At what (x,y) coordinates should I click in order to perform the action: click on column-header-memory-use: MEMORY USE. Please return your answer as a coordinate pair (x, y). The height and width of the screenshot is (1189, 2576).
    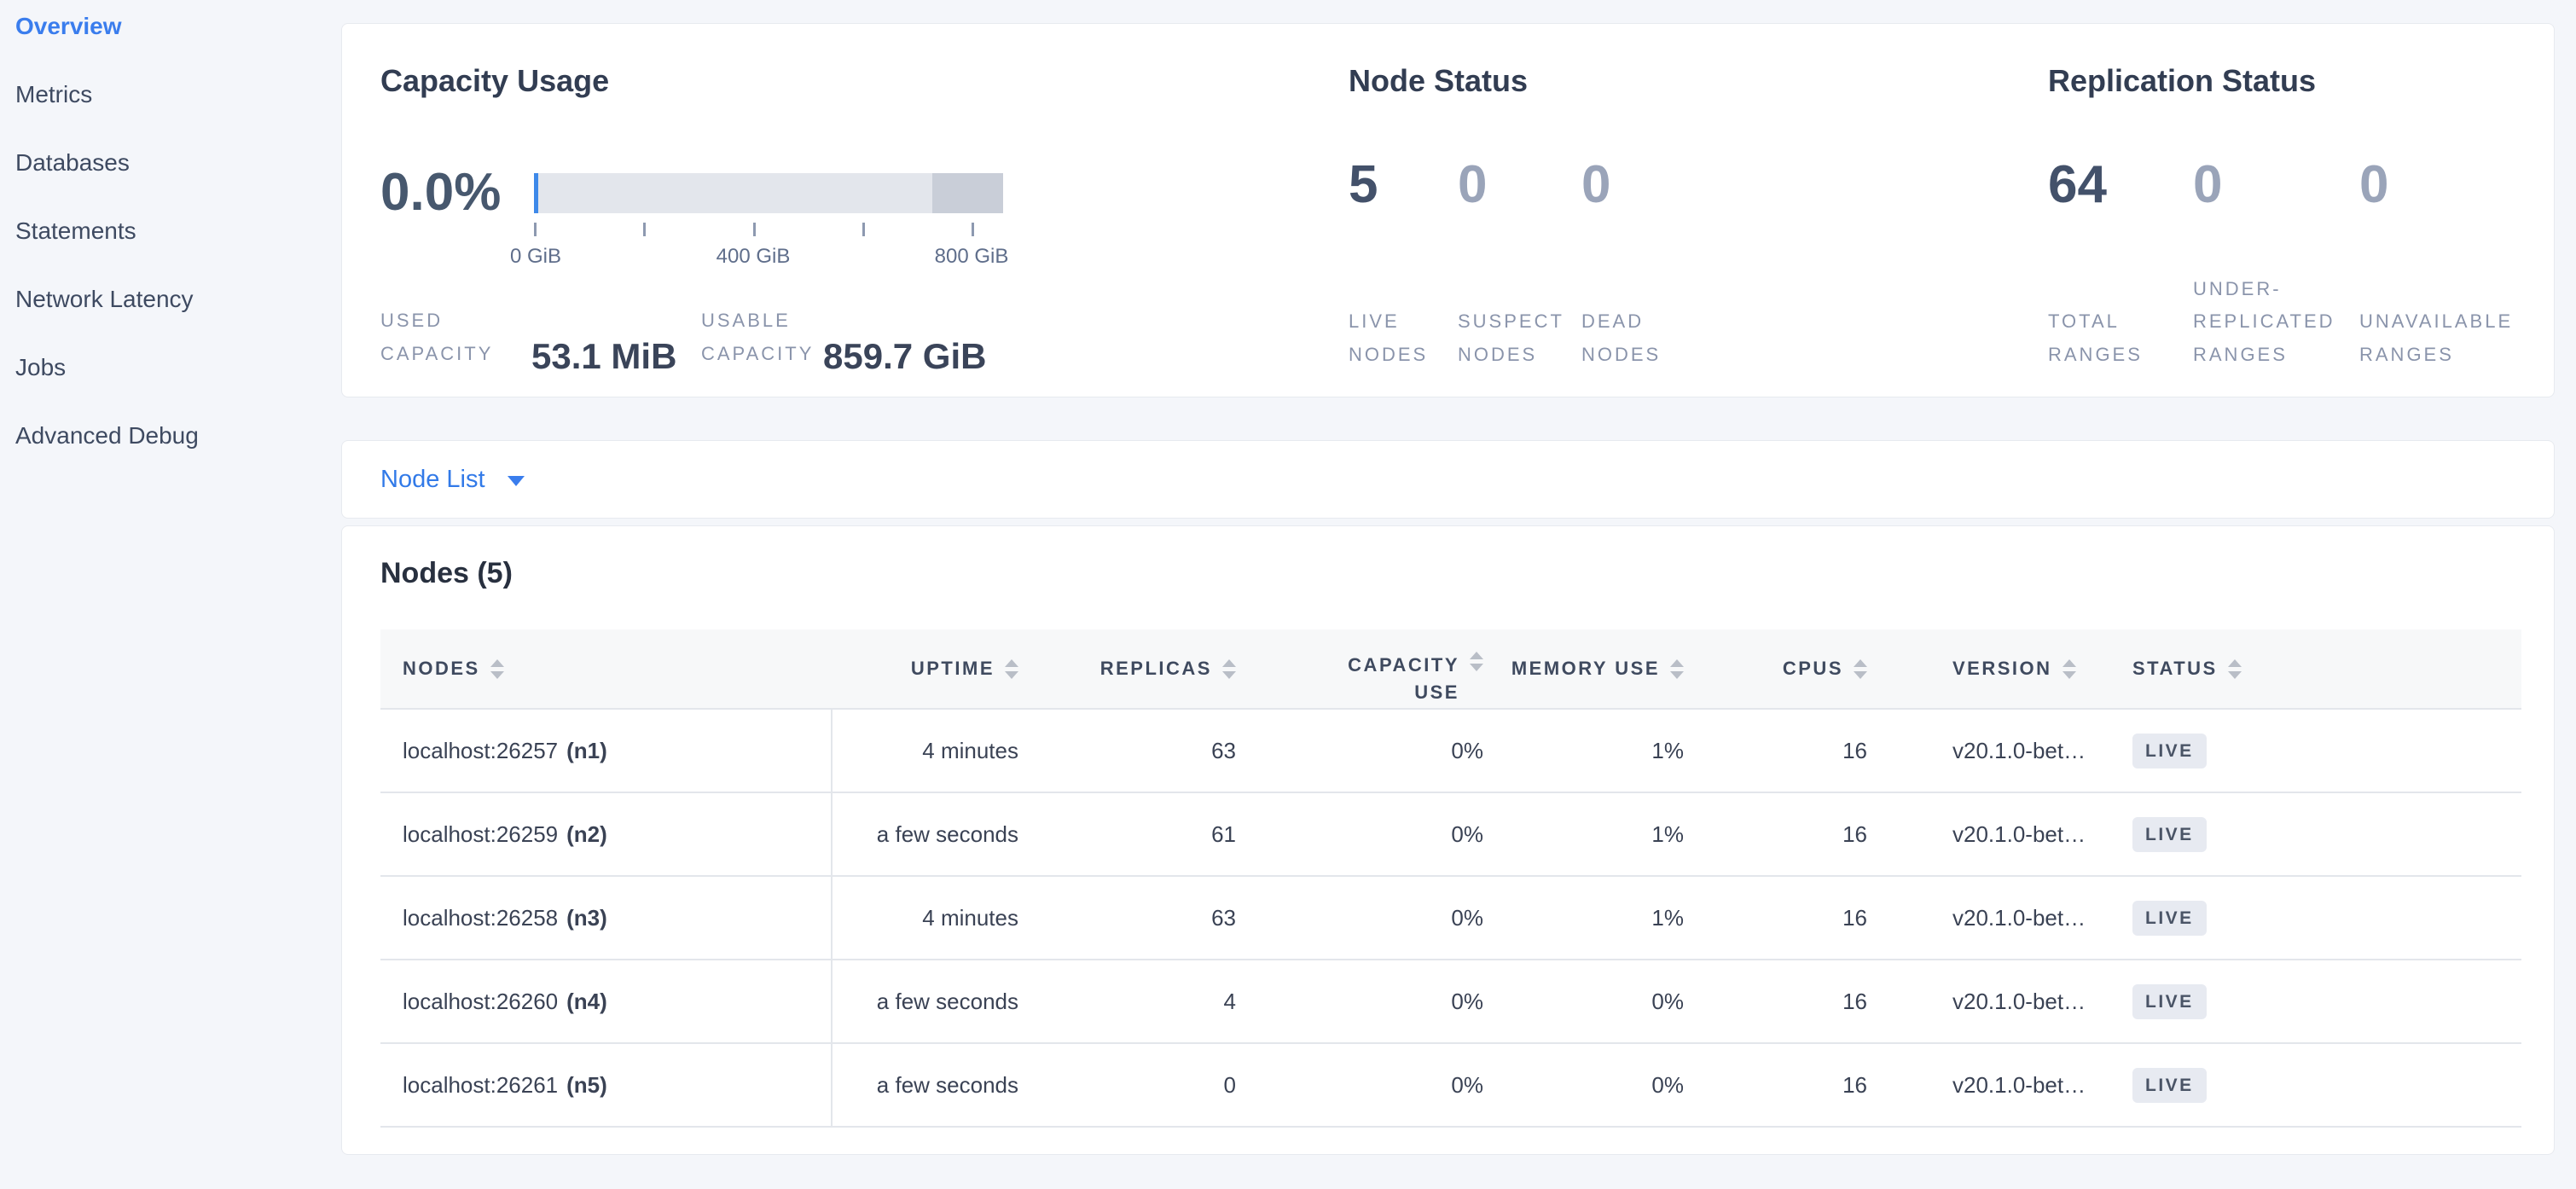
    Looking at the image, I should click on (1602, 669).